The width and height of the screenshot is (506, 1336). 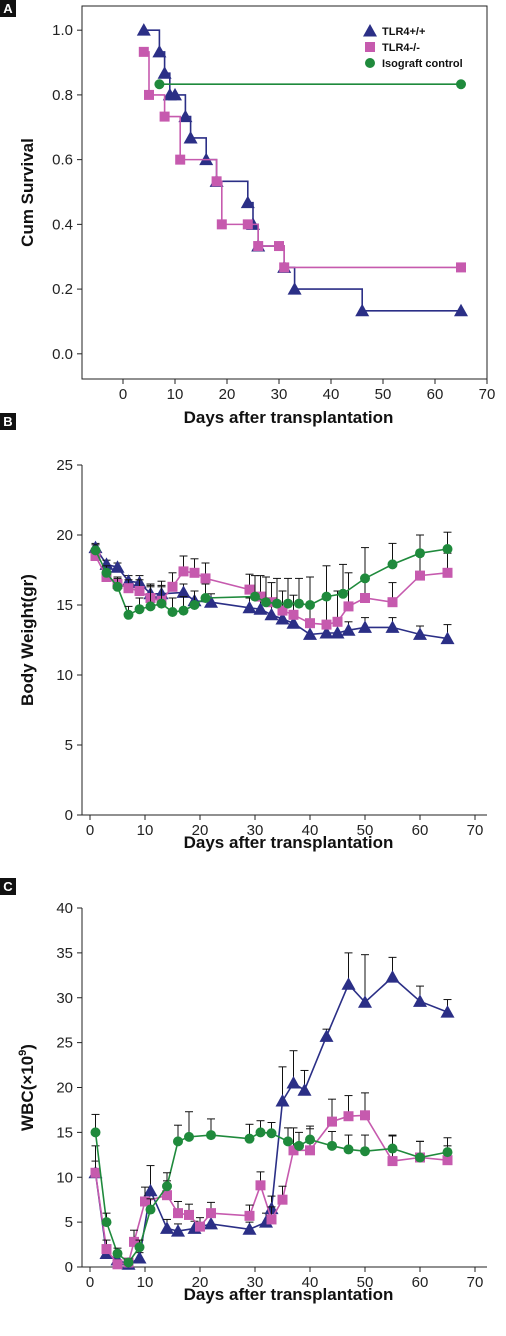 I want to click on panel-b-y-tick-label: 25, so click(x=64, y=465).